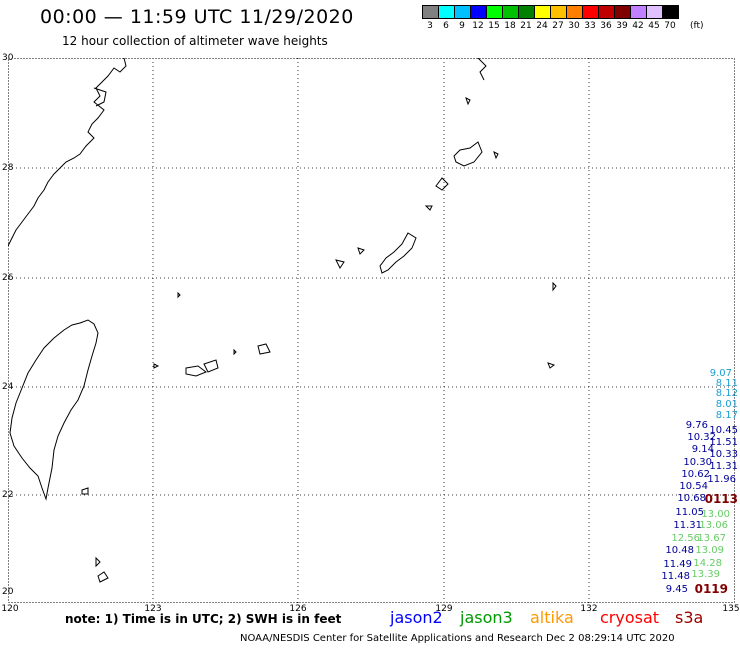 The width and height of the screenshot is (740, 650). Describe the element at coordinates (494, 26) in the screenshot. I see `color-swatch-label: 15` at that location.